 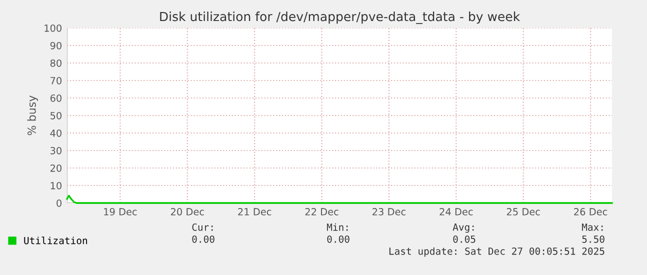 I want to click on y-tick-label: 50, so click(x=56, y=116).